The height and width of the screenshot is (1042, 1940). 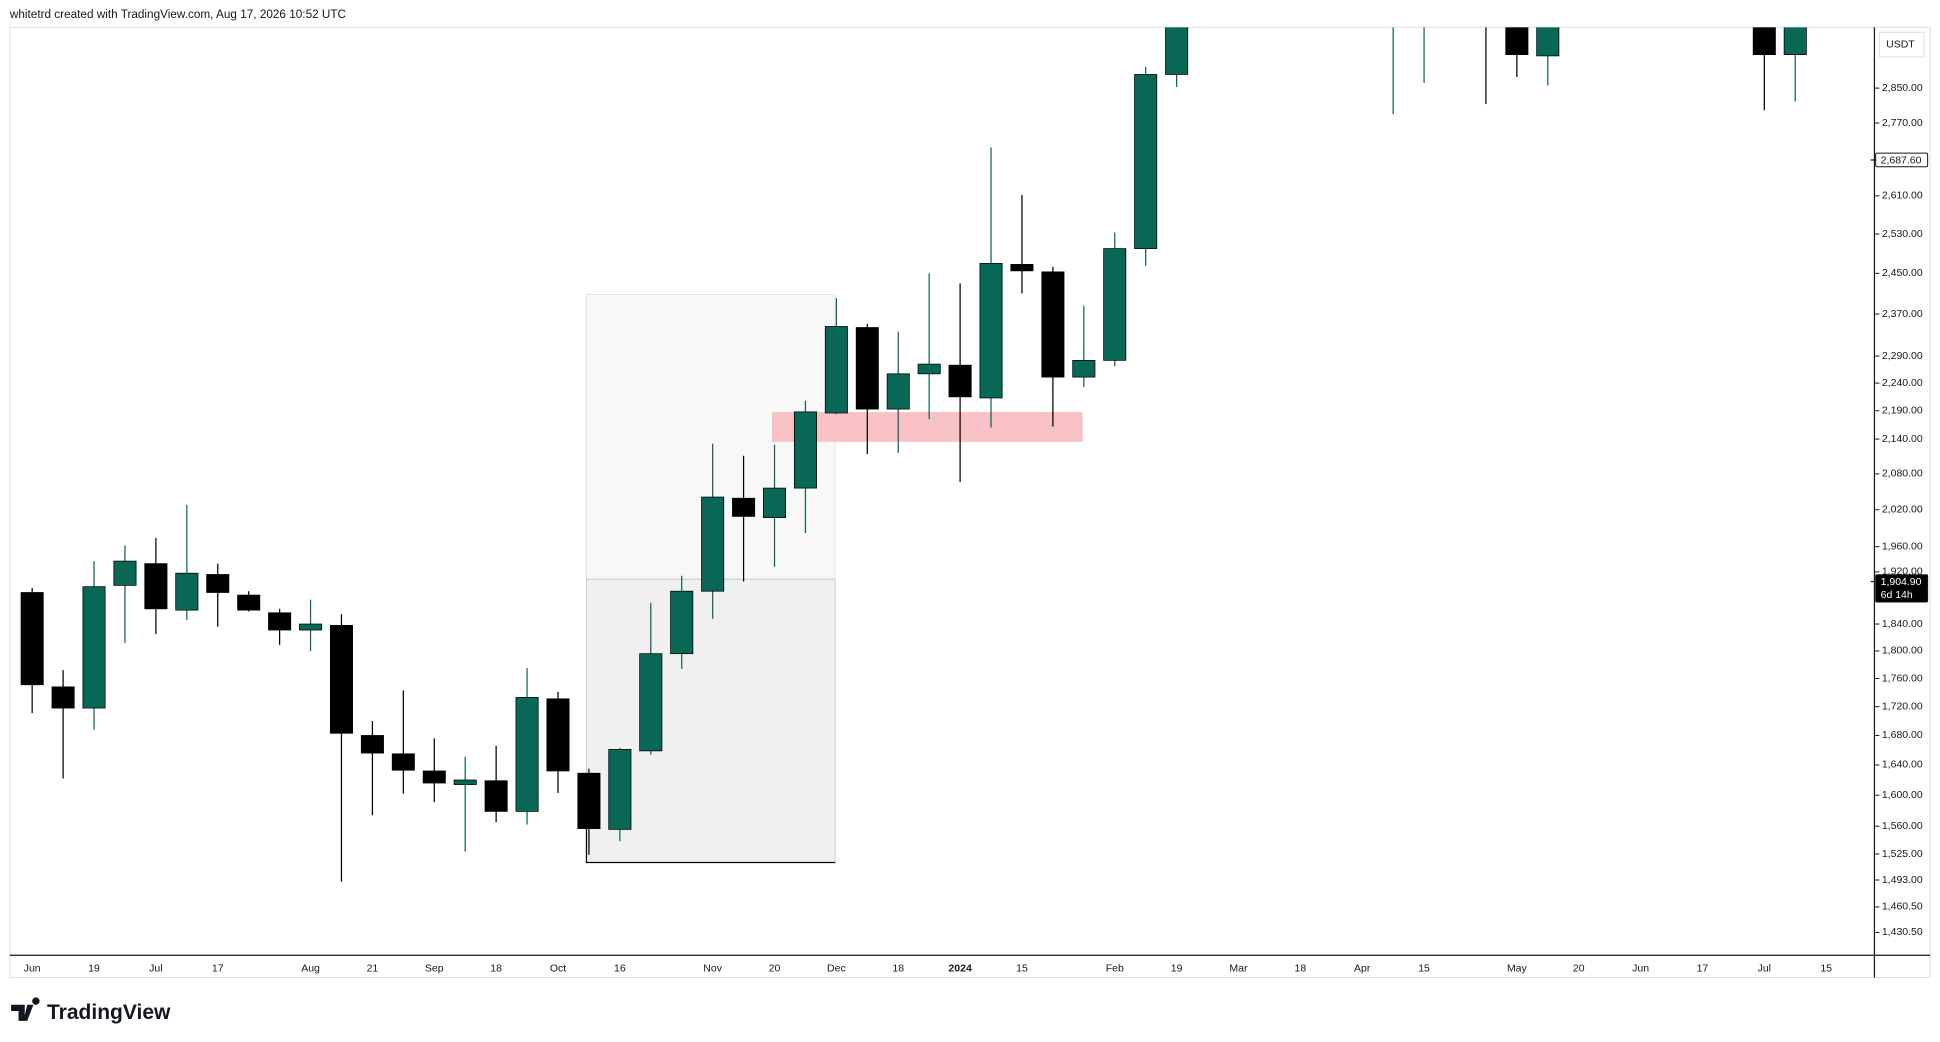 I want to click on y-tick-label: 1,493.00, so click(x=1902, y=880).